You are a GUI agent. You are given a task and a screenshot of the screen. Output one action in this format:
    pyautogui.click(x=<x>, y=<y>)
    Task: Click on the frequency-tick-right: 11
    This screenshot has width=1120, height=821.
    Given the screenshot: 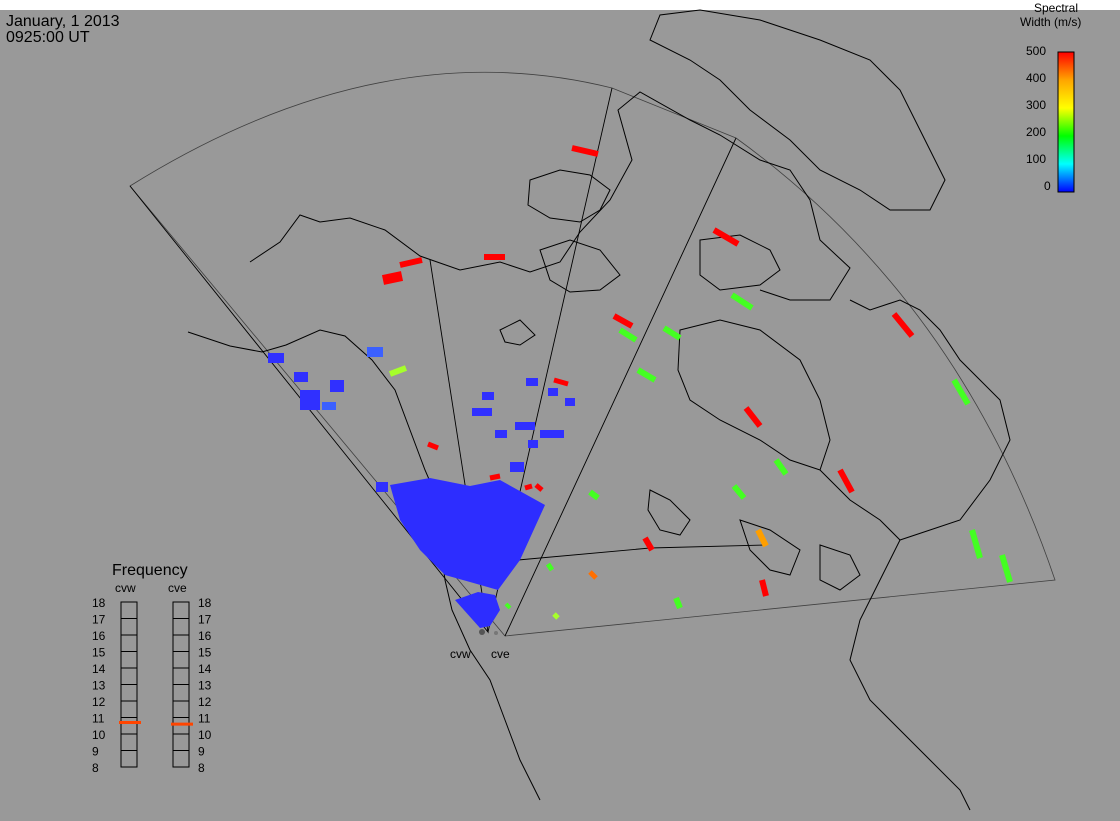 What is the action you would take?
    pyautogui.click(x=204, y=719)
    